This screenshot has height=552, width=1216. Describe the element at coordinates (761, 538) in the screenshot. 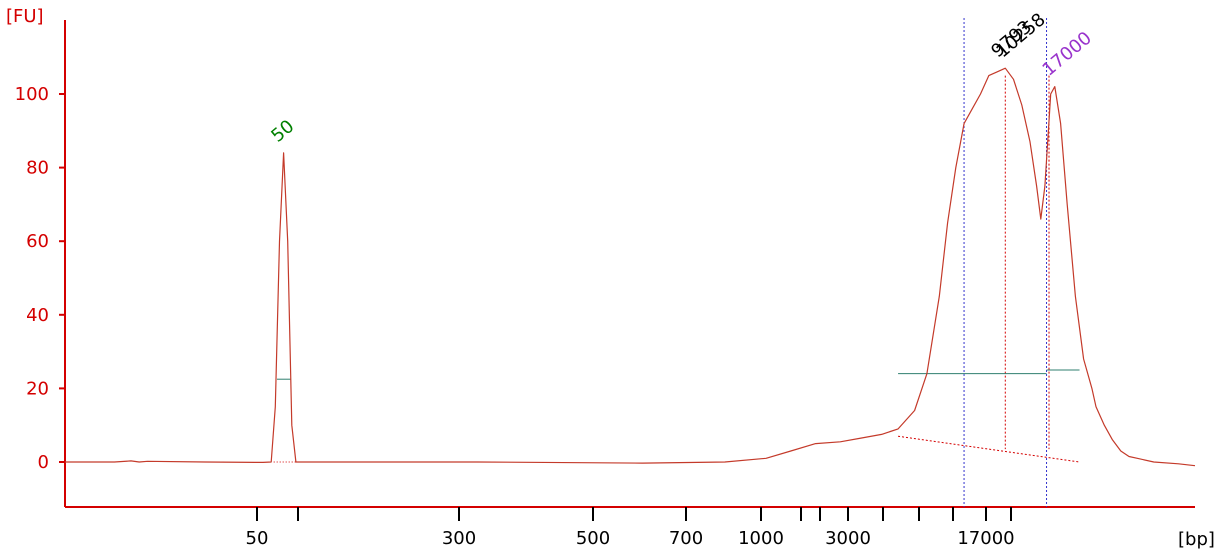

I see `x-tick-label: 1000` at that location.